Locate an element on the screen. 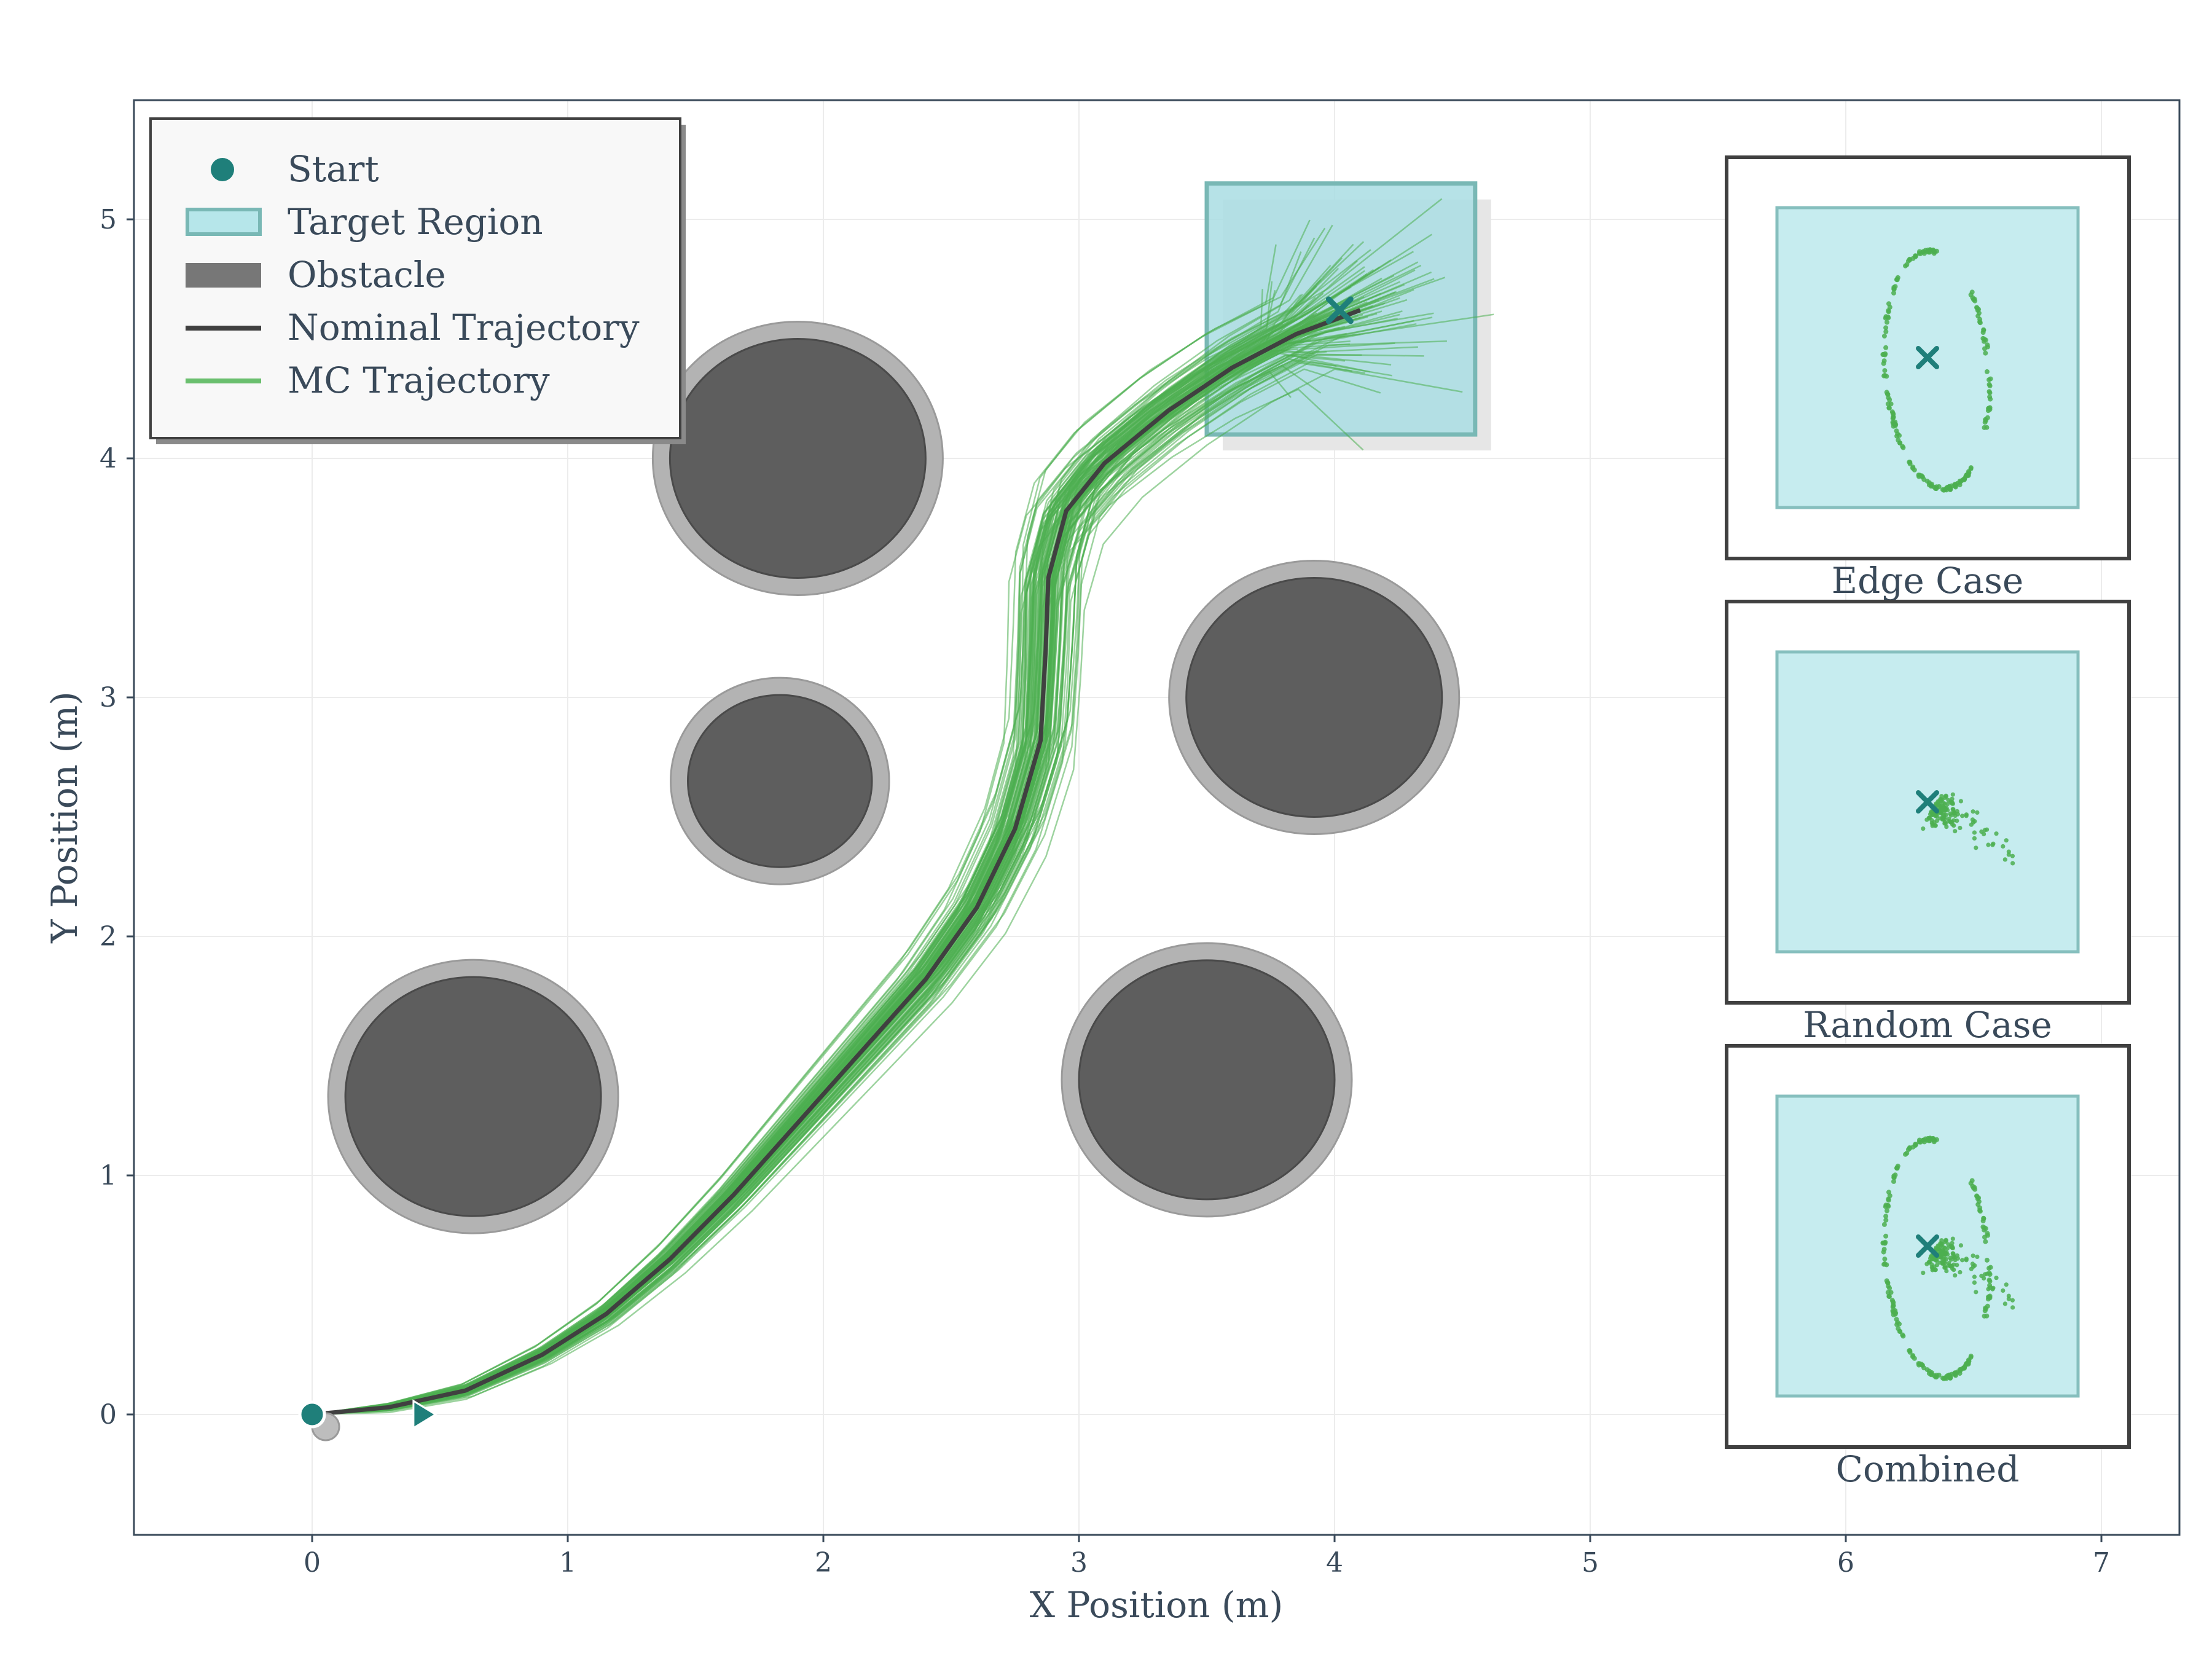  inset-combined: Combined is located at coordinates (1928, 1267).